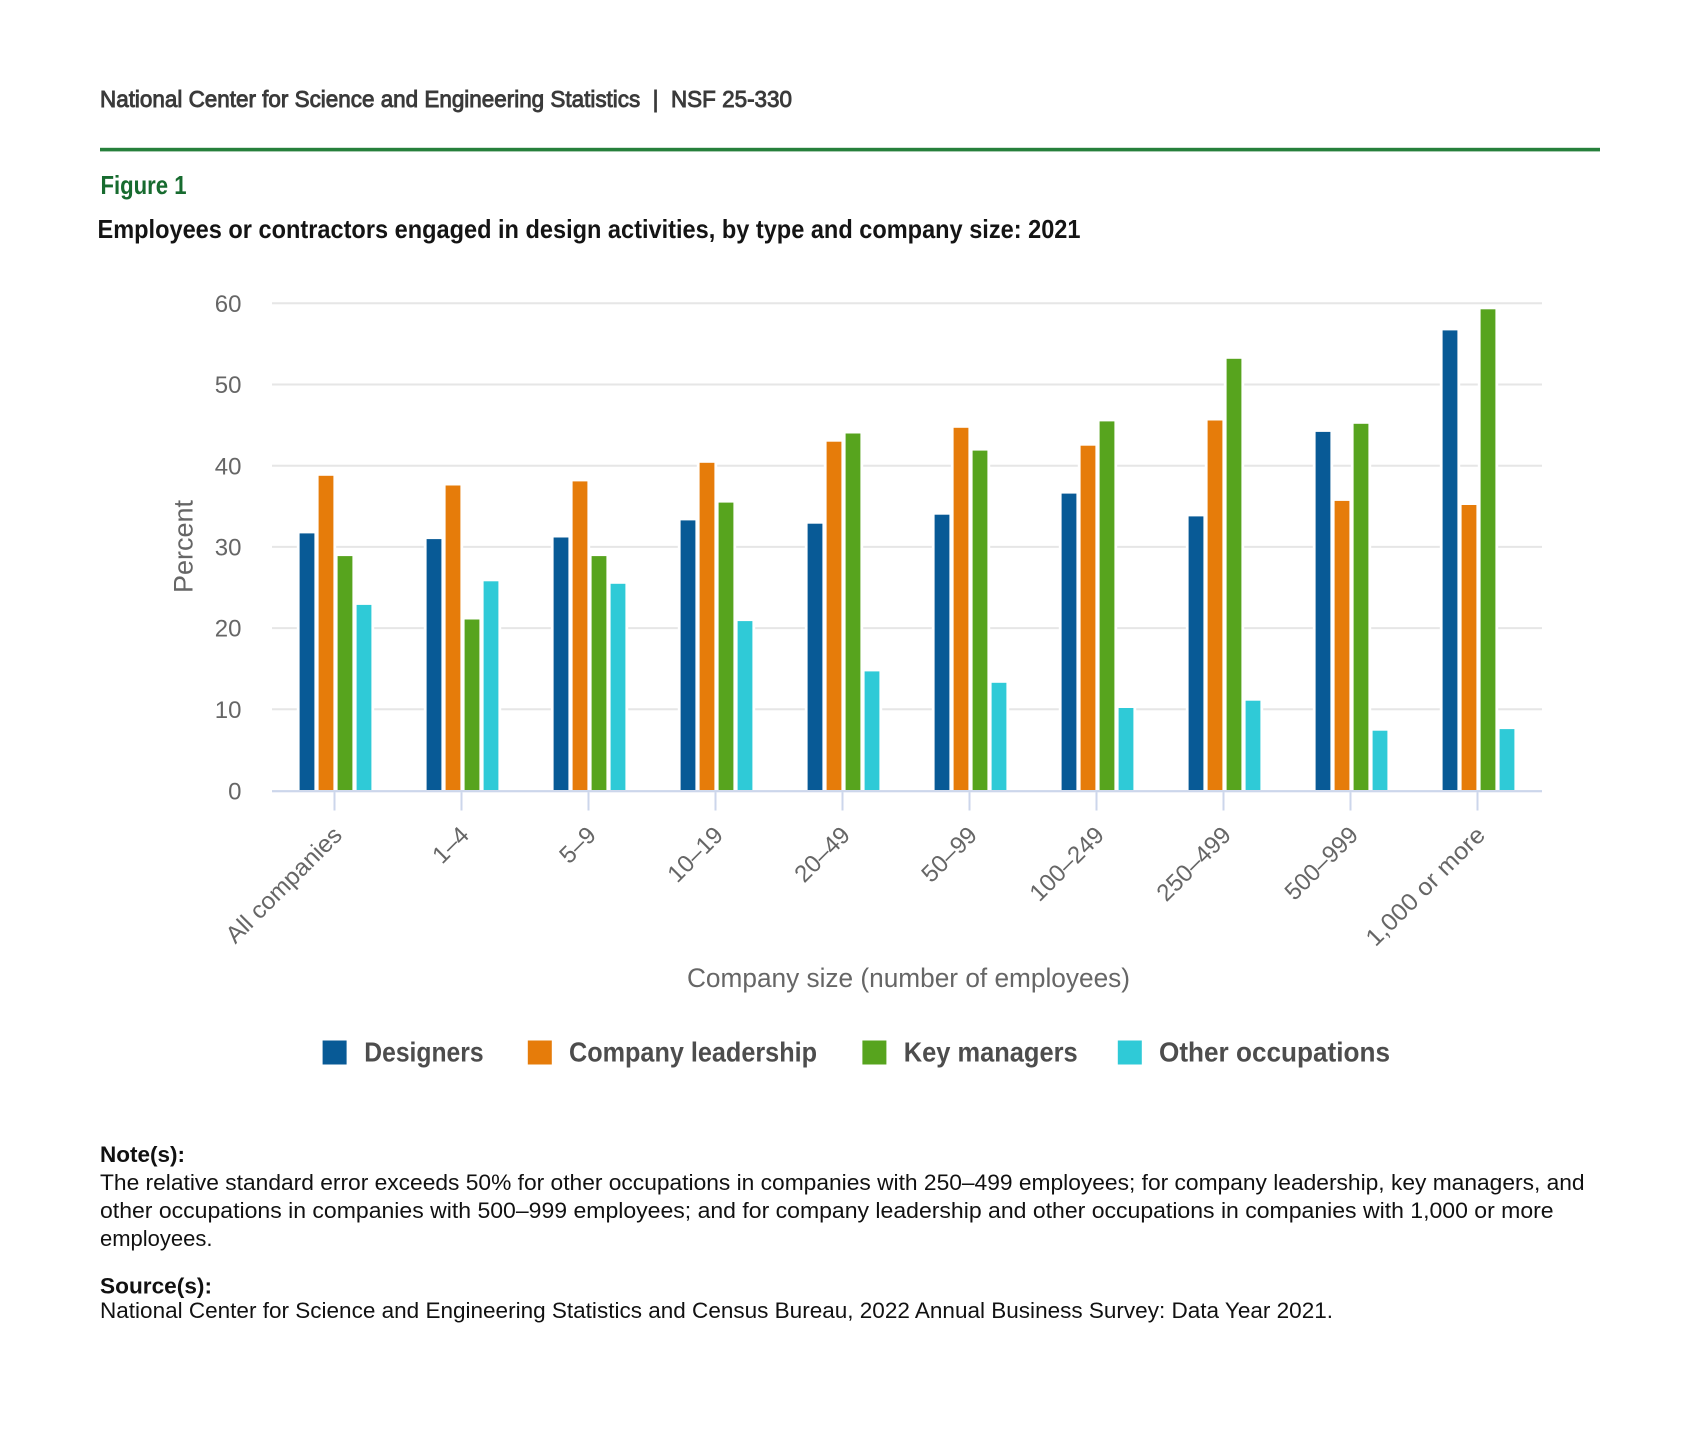  What do you see at coordinates (949, 855) in the screenshot?
I see `svg-text: 50–99` at bounding box center [949, 855].